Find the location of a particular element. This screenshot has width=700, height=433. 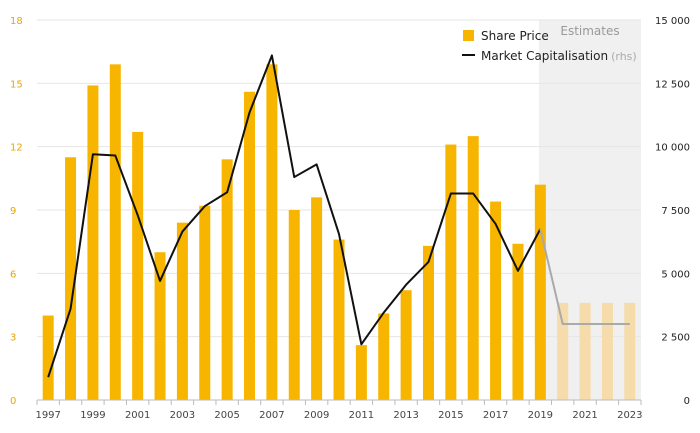

left-tick-label: 12 is located at coordinates (16, 148).